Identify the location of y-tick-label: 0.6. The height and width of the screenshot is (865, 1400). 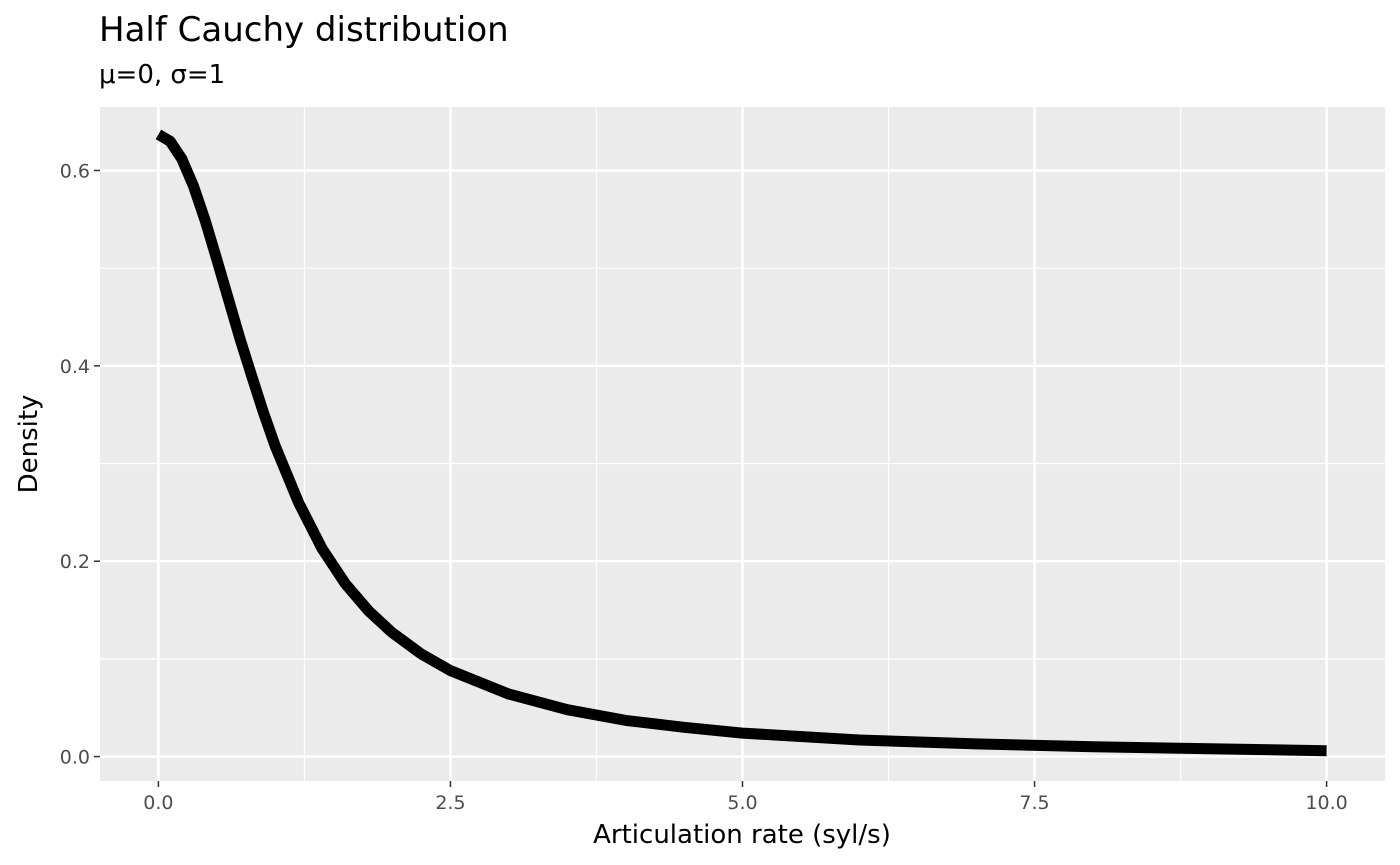
(75, 171).